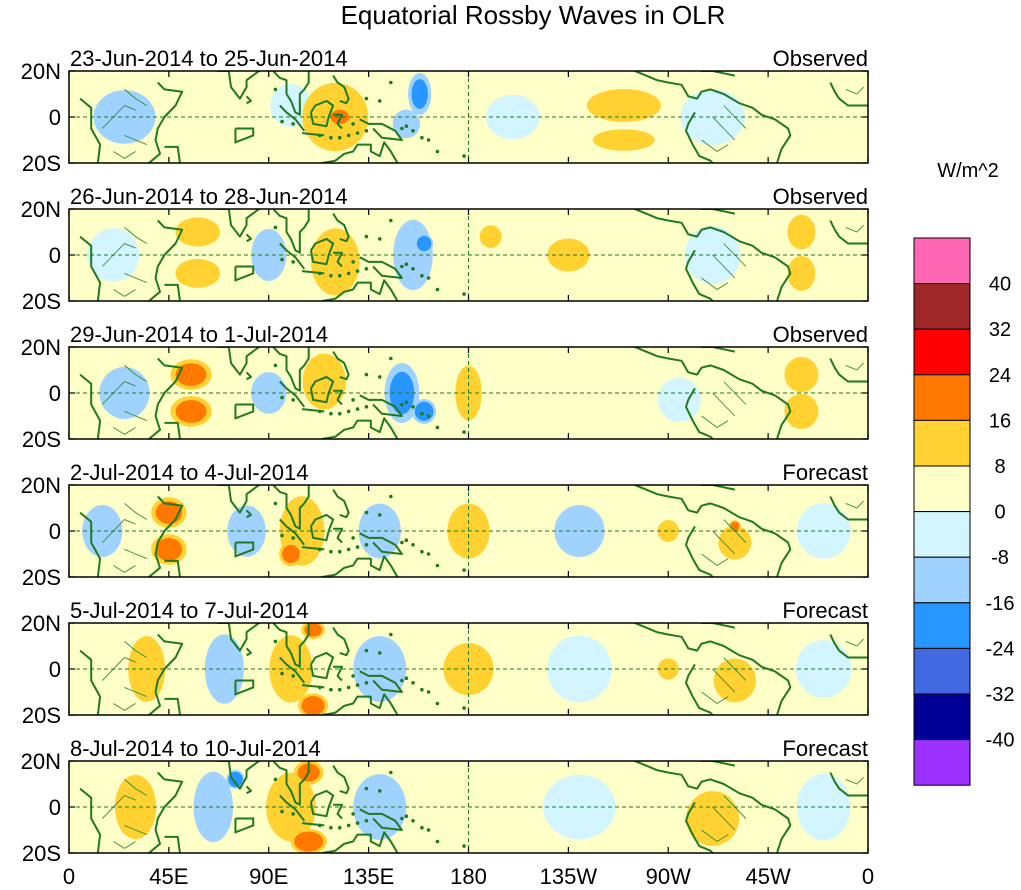 The width and height of the screenshot is (1021, 890). I want to click on x-tick-label: 90W, so click(668, 876).